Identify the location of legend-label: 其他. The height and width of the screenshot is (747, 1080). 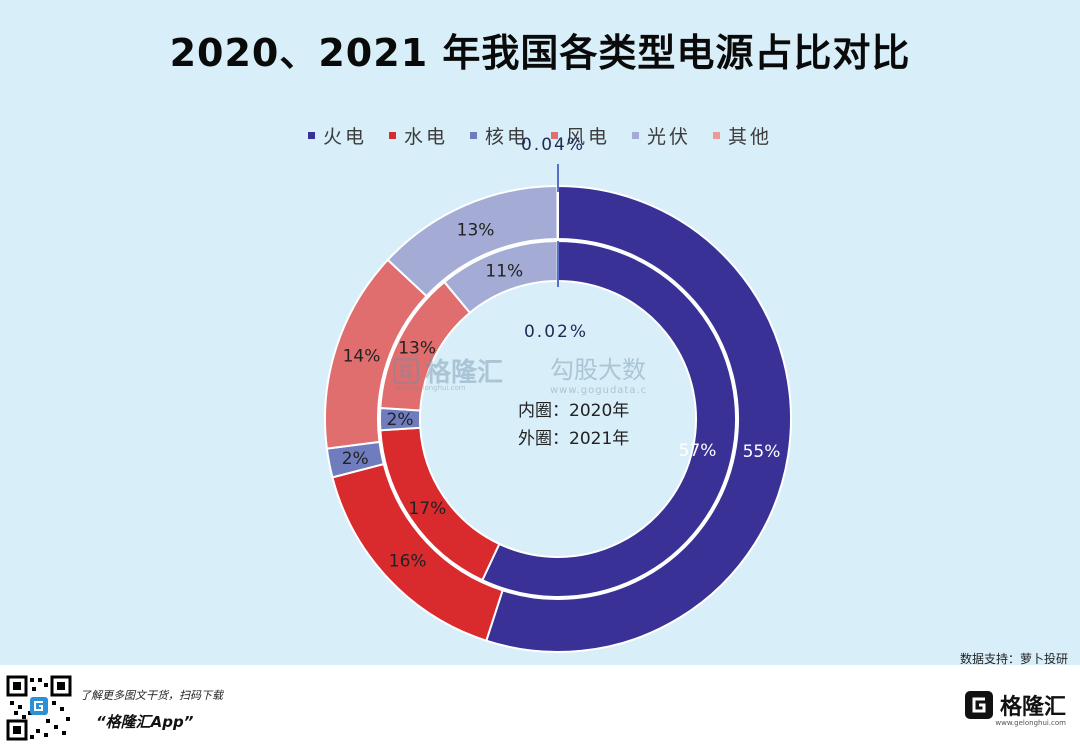
(750, 137).